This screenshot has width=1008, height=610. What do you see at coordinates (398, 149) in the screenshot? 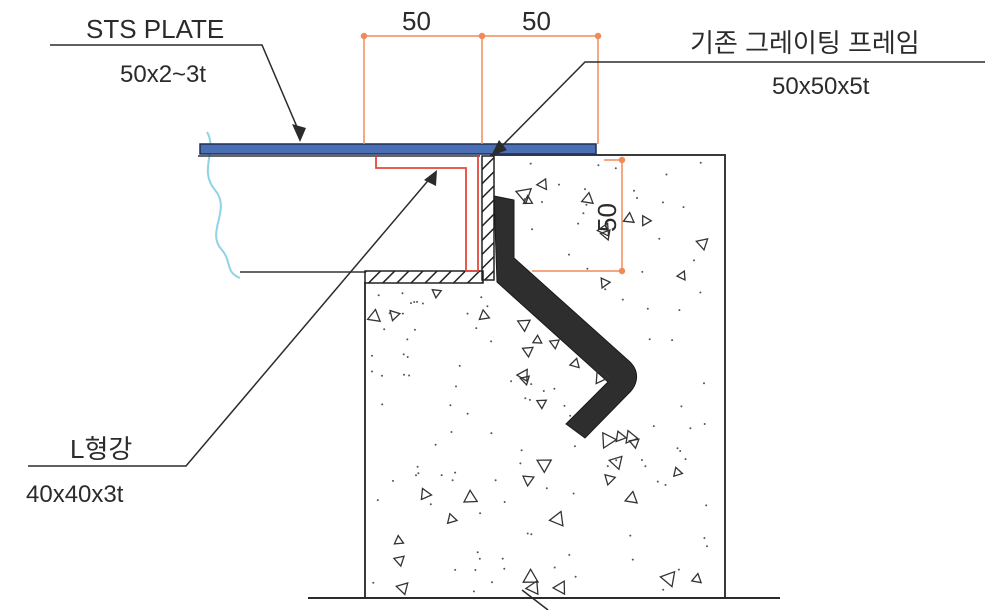
I see `sts-plate` at bounding box center [398, 149].